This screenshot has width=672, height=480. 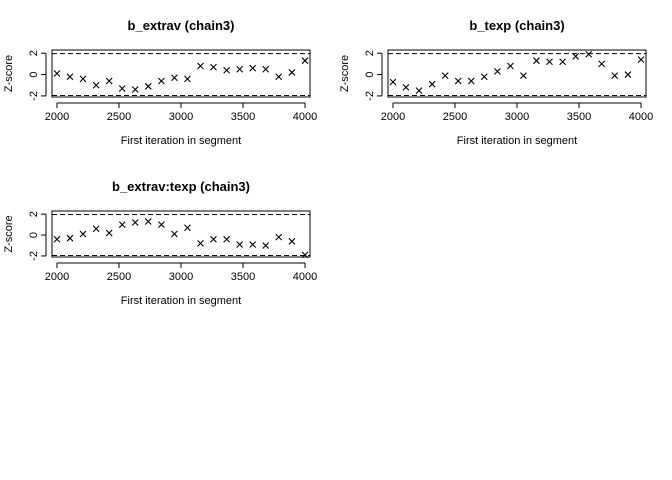 I want to click on panel-title: b_extrav (chain3), so click(x=181, y=25).